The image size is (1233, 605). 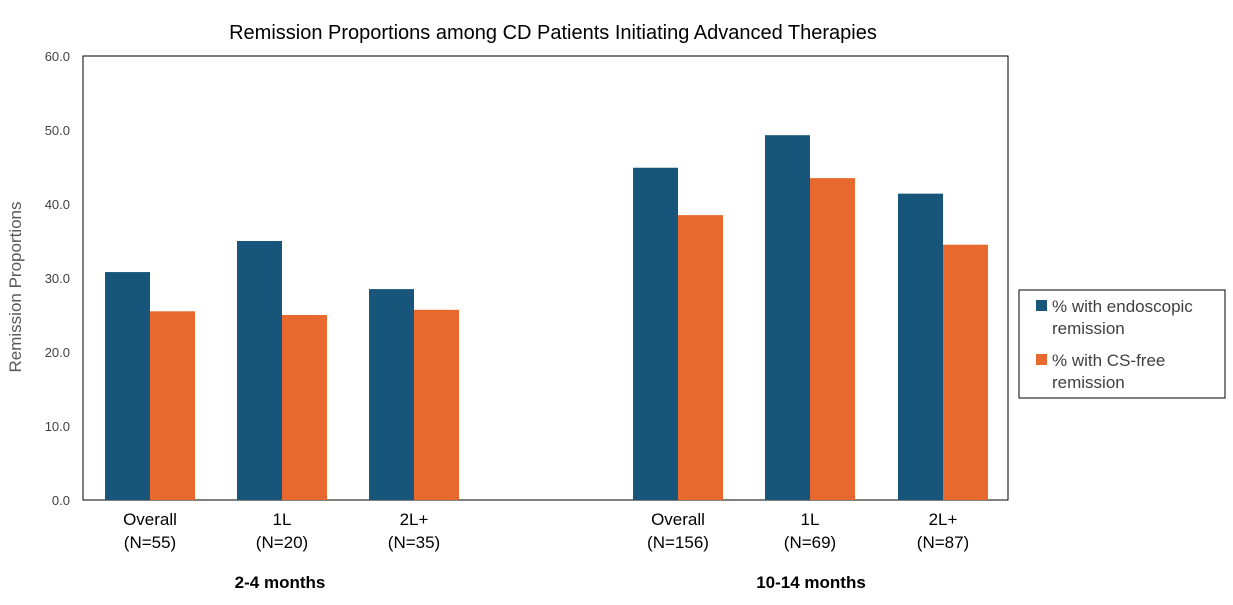 I want to click on y-tick-label: 60.0, so click(x=57, y=56).